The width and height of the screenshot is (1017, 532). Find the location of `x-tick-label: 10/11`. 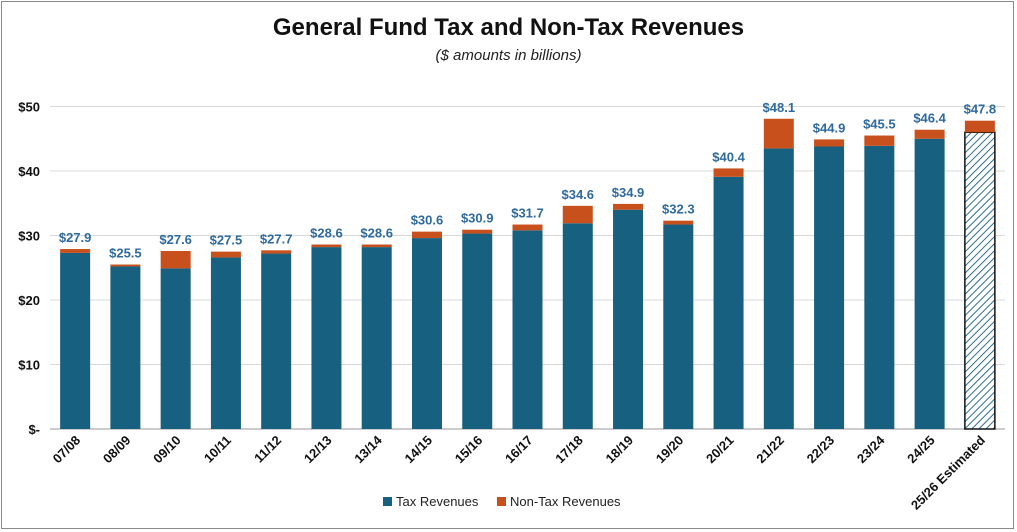

x-tick-label: 10/11 is located at coordinates (217, 449).